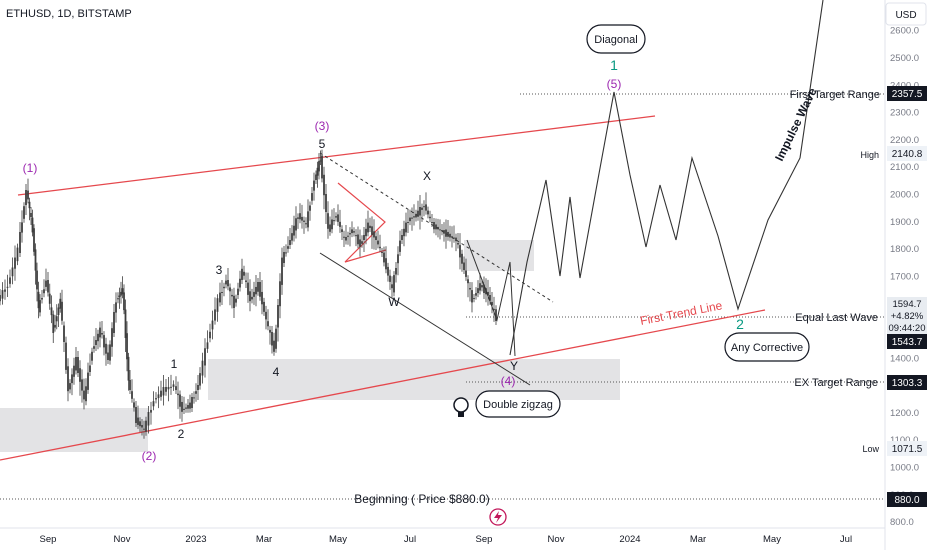 Image resolution: width=932 pixels, height=550 pixels. Describe the element at coordinates (69, 14) in the screenshot. I see `symbol-header: ETHUSD, 1D, BITSTAMP` at that location.